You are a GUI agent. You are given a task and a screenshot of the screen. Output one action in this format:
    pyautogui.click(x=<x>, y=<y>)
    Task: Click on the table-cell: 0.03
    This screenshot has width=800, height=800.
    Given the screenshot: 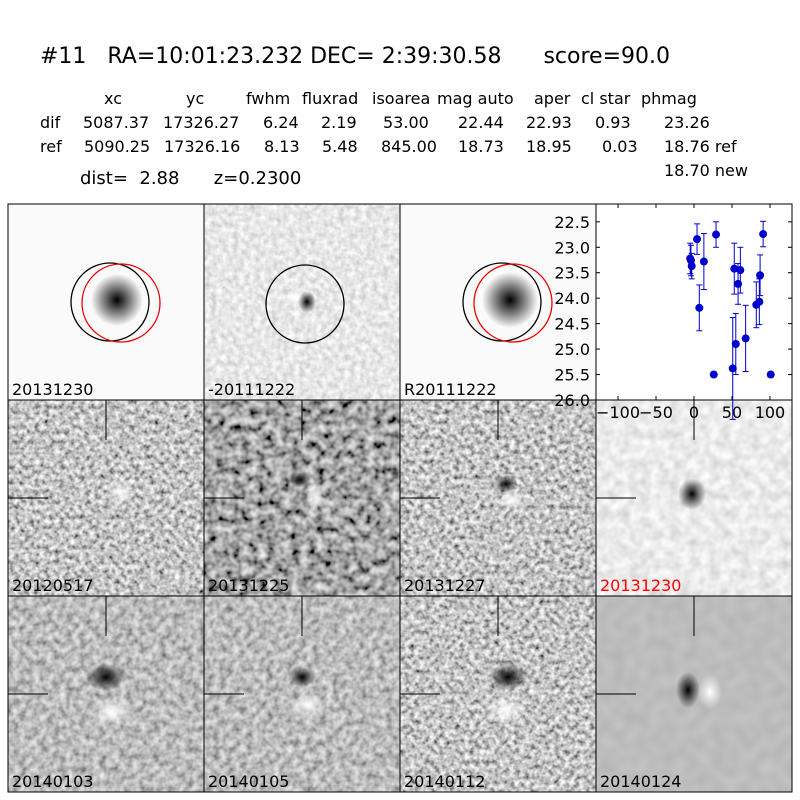 What is the action you would take?
    pyautogui.click(x=620, y=146)
    